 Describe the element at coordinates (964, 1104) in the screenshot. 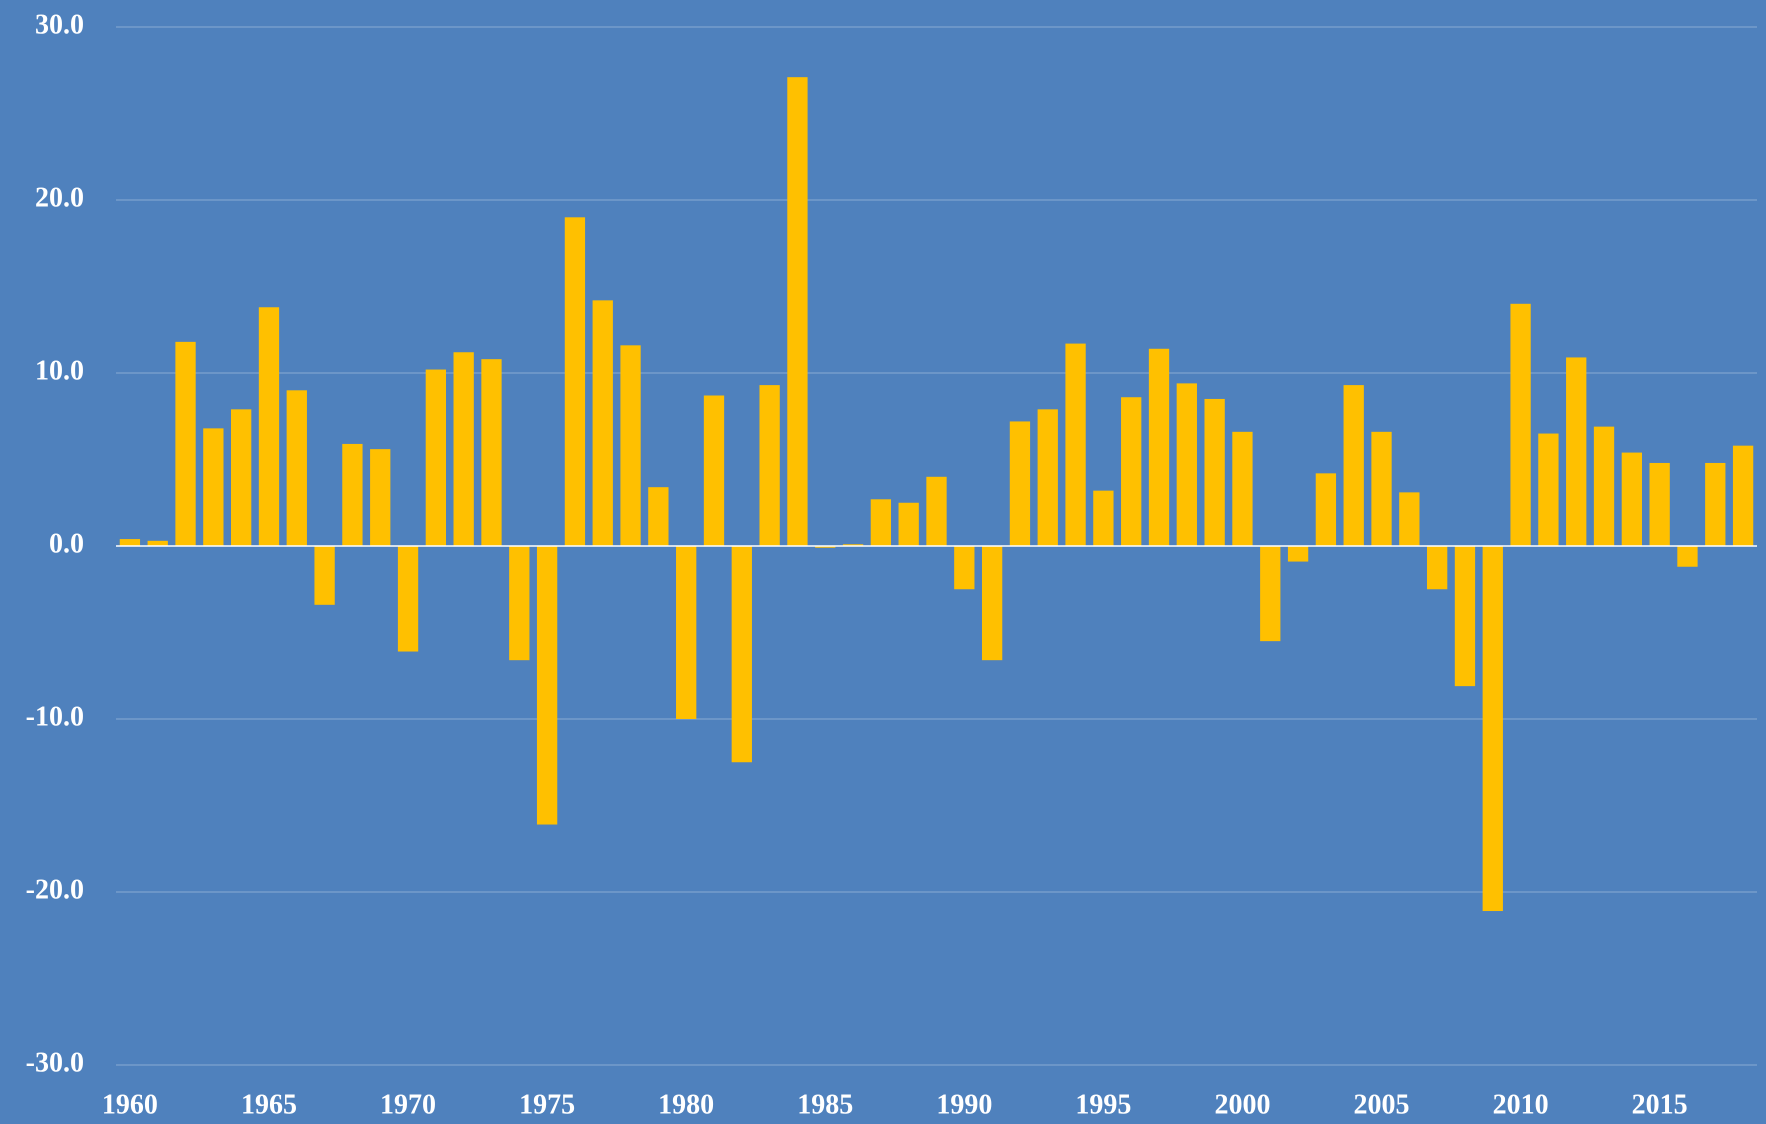

I see `x-tick-label: 1990` at that location.